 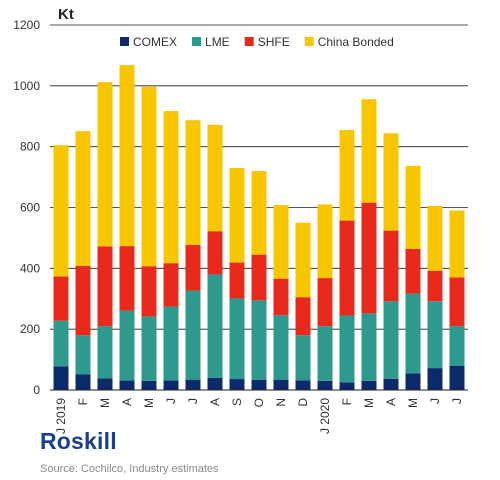 What do you see at coordinates (217, 42) in the screenshot?
I see `legend-label: LME` at bounding box center [217, 42].